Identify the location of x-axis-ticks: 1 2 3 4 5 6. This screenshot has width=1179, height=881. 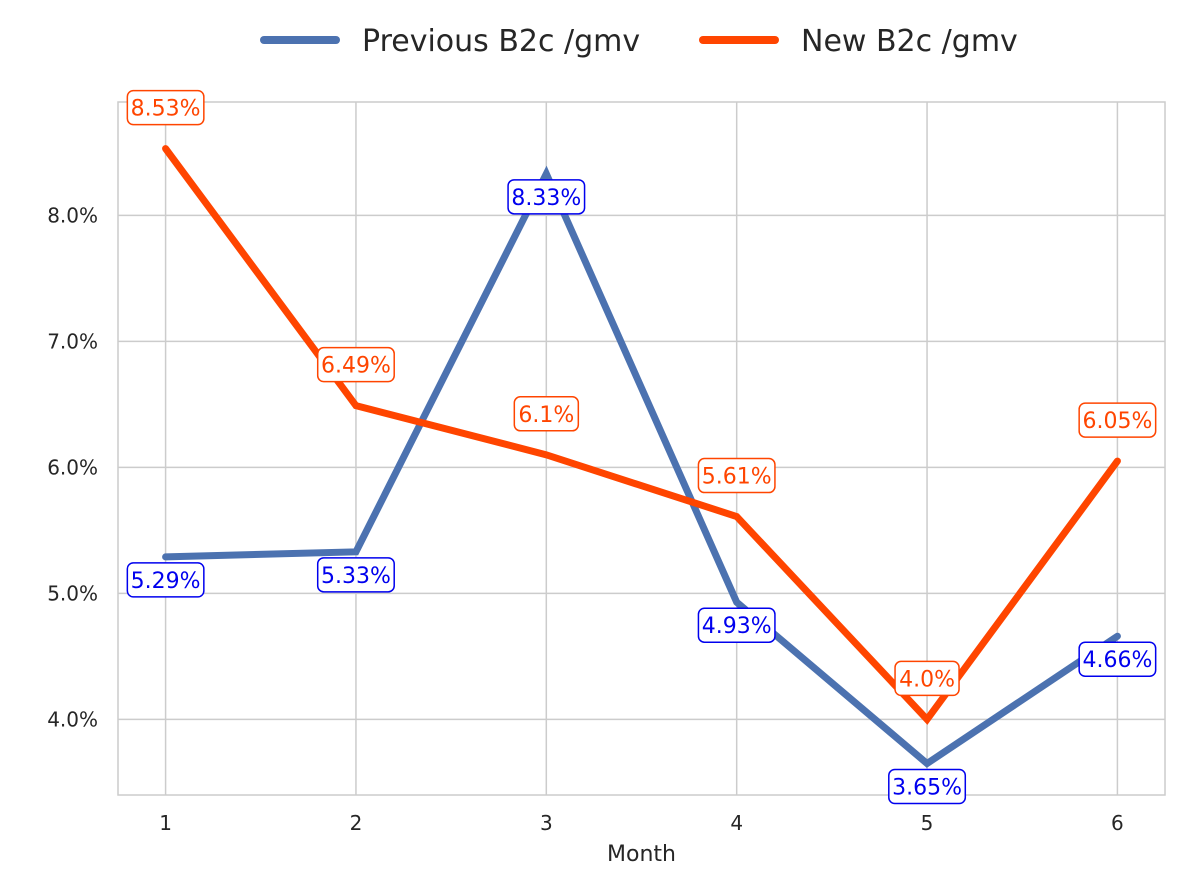
(641, 823).